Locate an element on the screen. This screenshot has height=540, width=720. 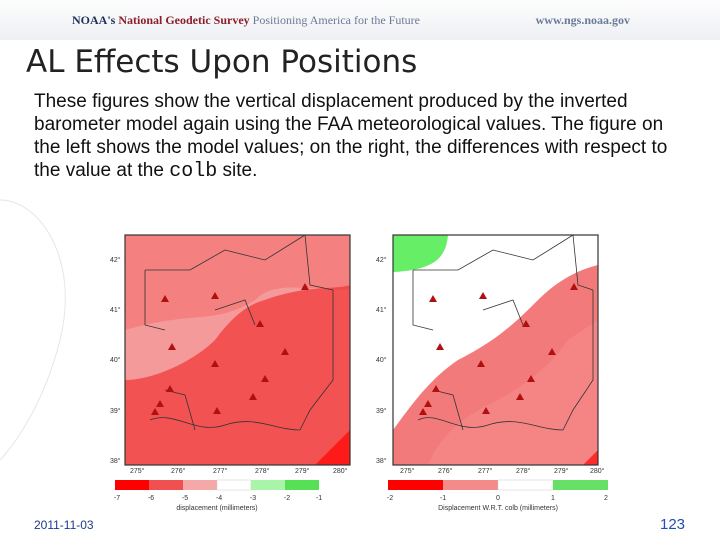
scale-caption: displacement (millimeters) is located at coordinates (216, 508).